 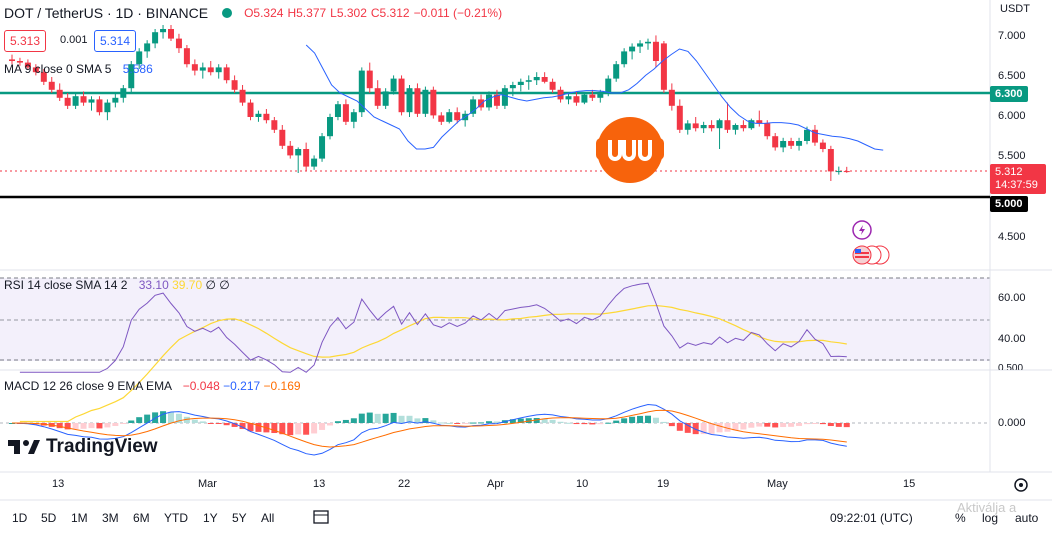 I want to click on percent-toggle: %, so click(x=960, y=518).